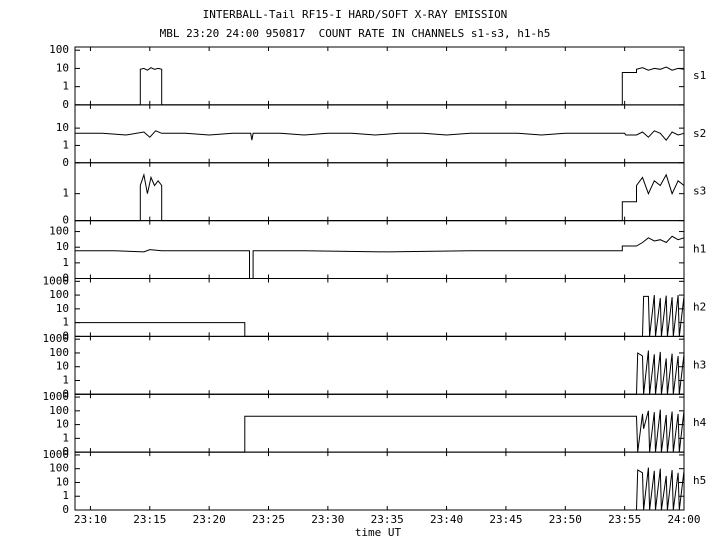  Describe the element at coordinates (699, 191) in the screenshot. I see `panel-label: s3` at that location.